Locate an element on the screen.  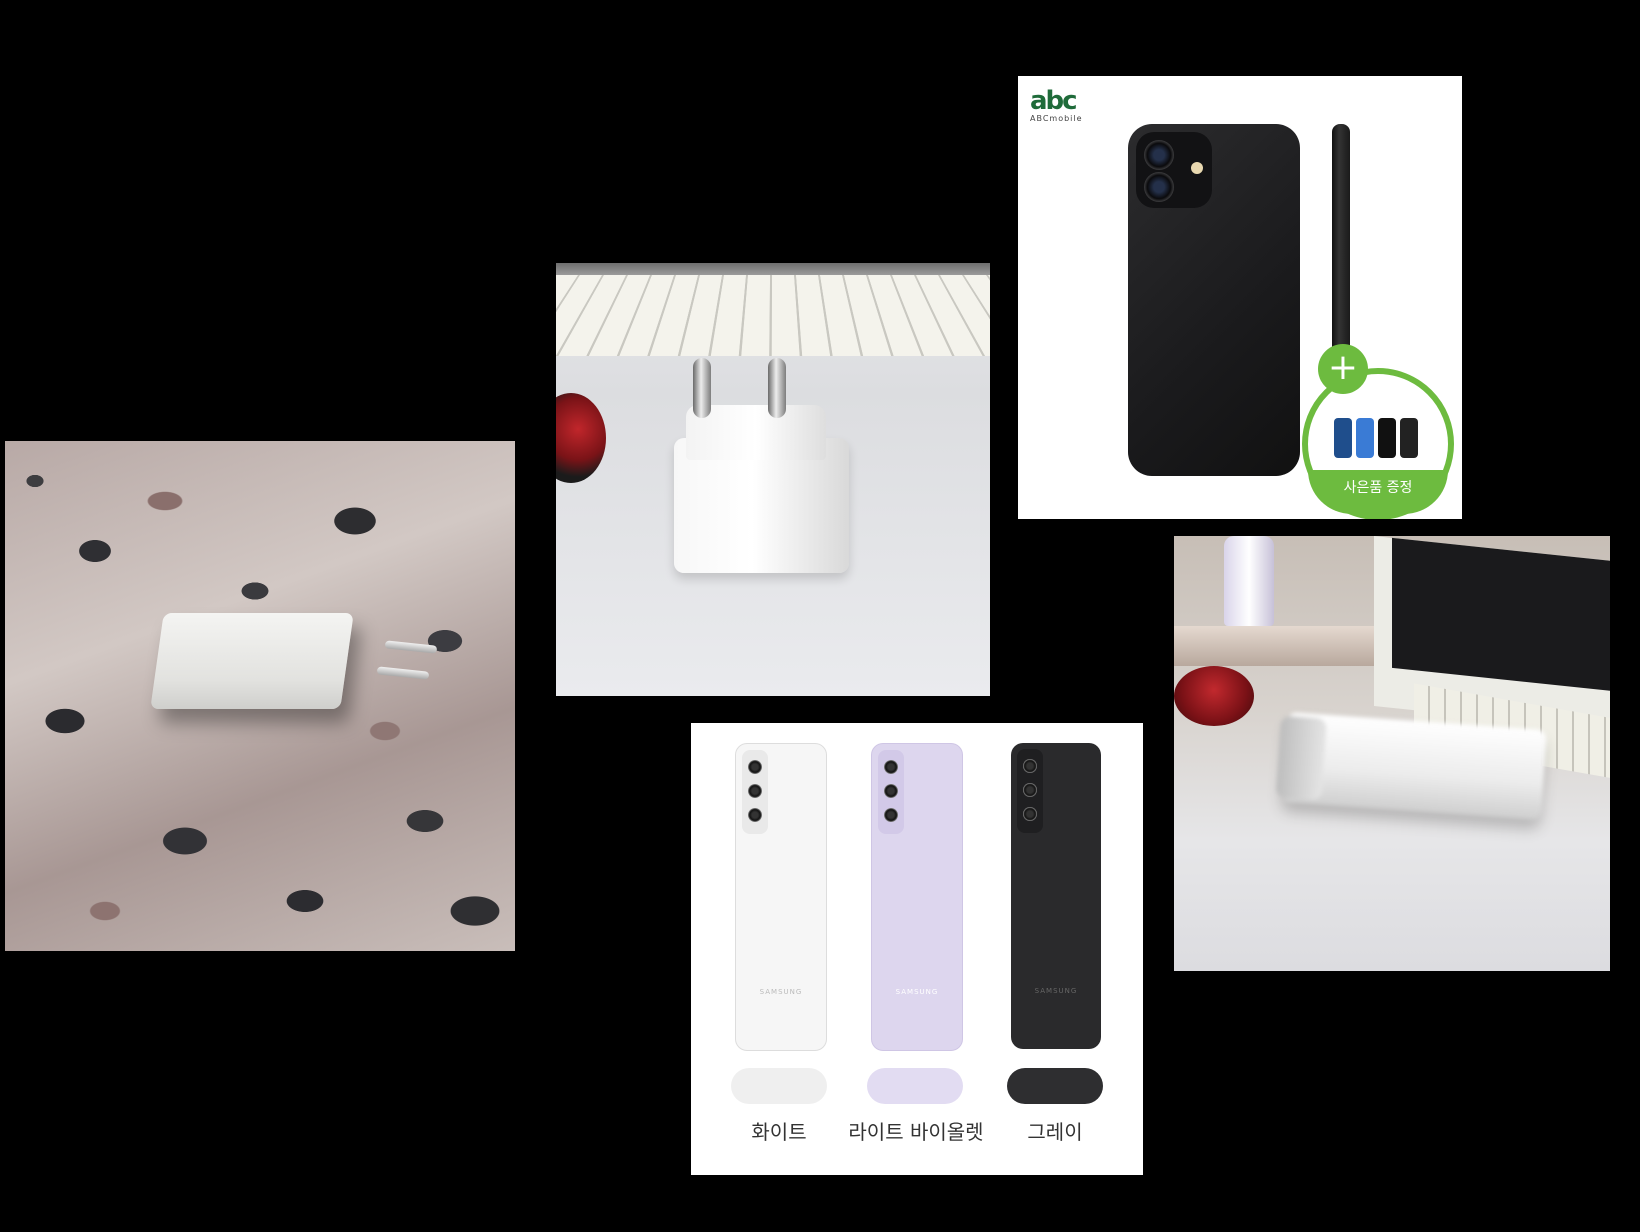
usb-charger-blurred is located at coordinates (1411, 766).